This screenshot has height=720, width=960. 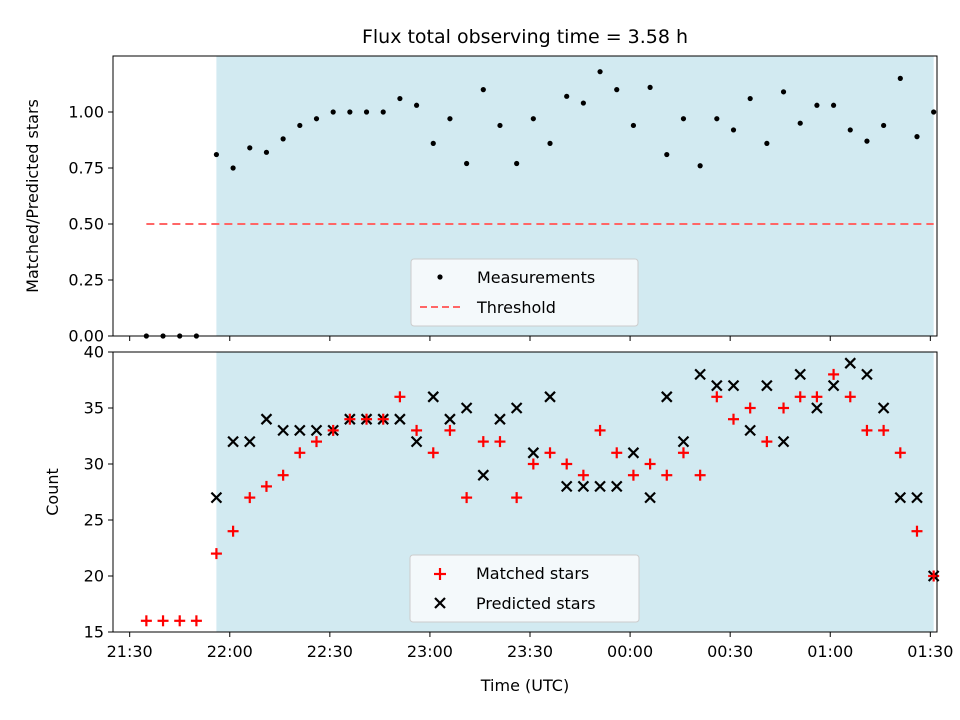 What do you see at coordinates (86, 336) in the screenshot?
I see `y-tick-label: 0.00` at bounding box center [86, 336].